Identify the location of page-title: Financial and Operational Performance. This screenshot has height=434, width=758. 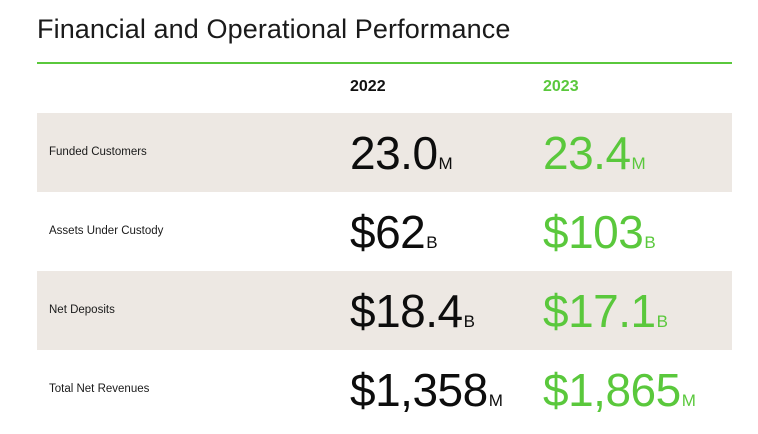
(274, 29).